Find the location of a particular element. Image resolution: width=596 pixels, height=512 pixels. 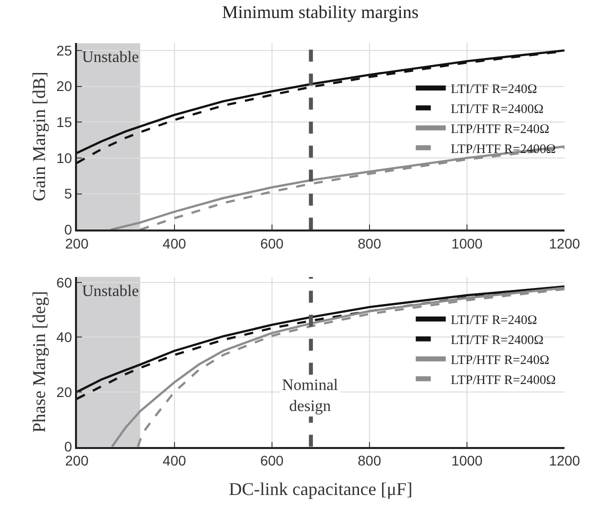

y-tick-label: 40 is located at coordinates (64, 337).